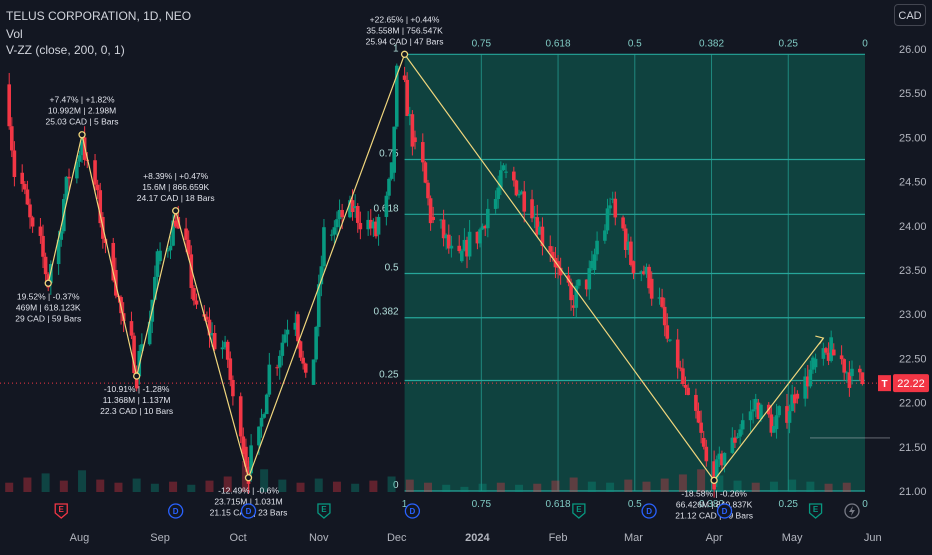 This screenshot has width=932, height=555. I want to click on earnings-icon-glyph: E, so click(579, 509).